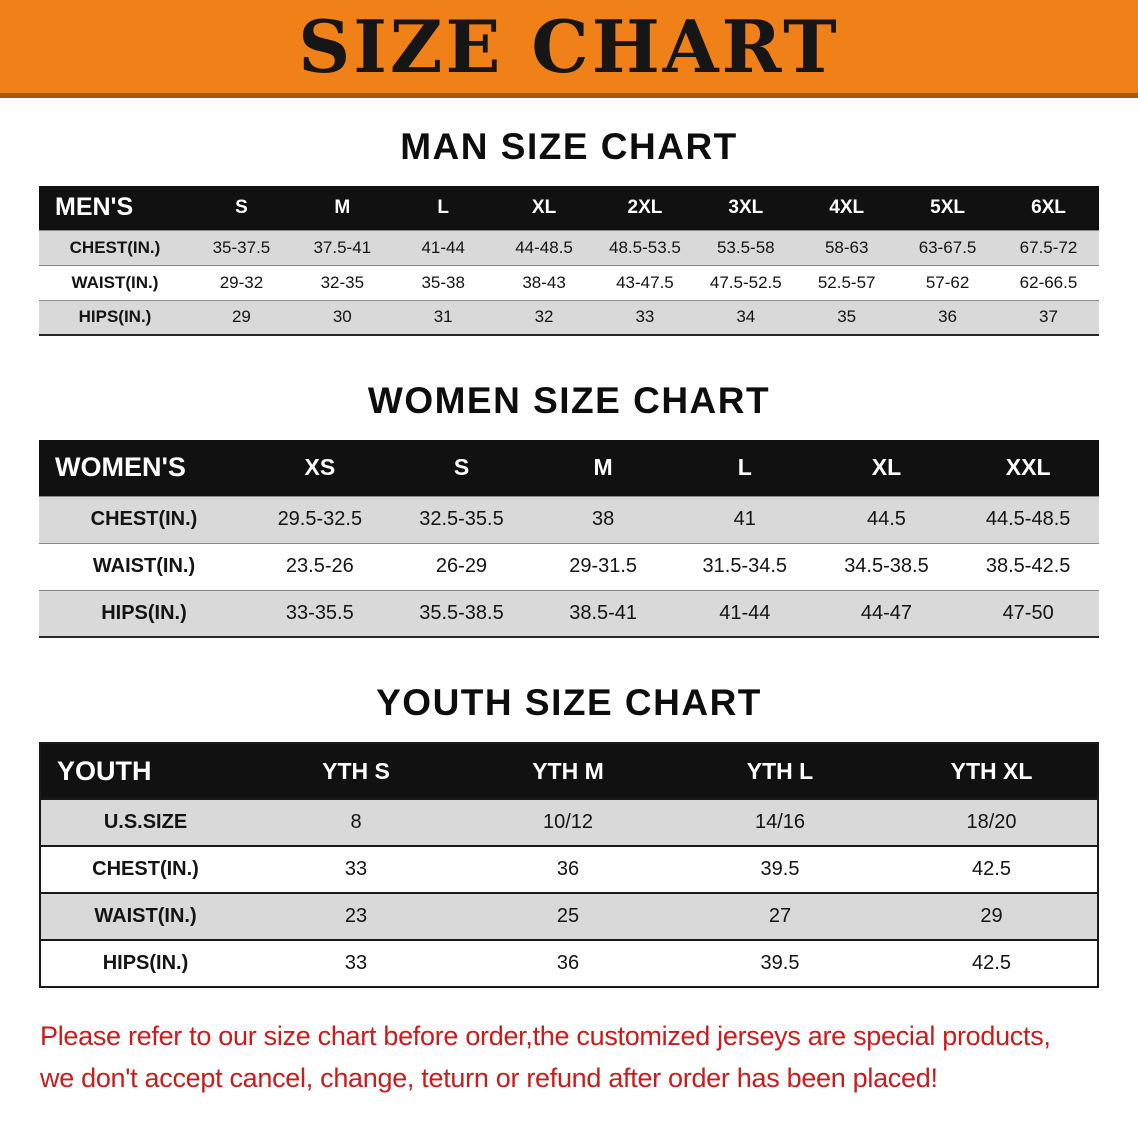 This screenshot has height=1132, width=1138. Describe the element at coordinates (319, 612) in the screenshot. I see `size-value: 33-35.5` at that location.